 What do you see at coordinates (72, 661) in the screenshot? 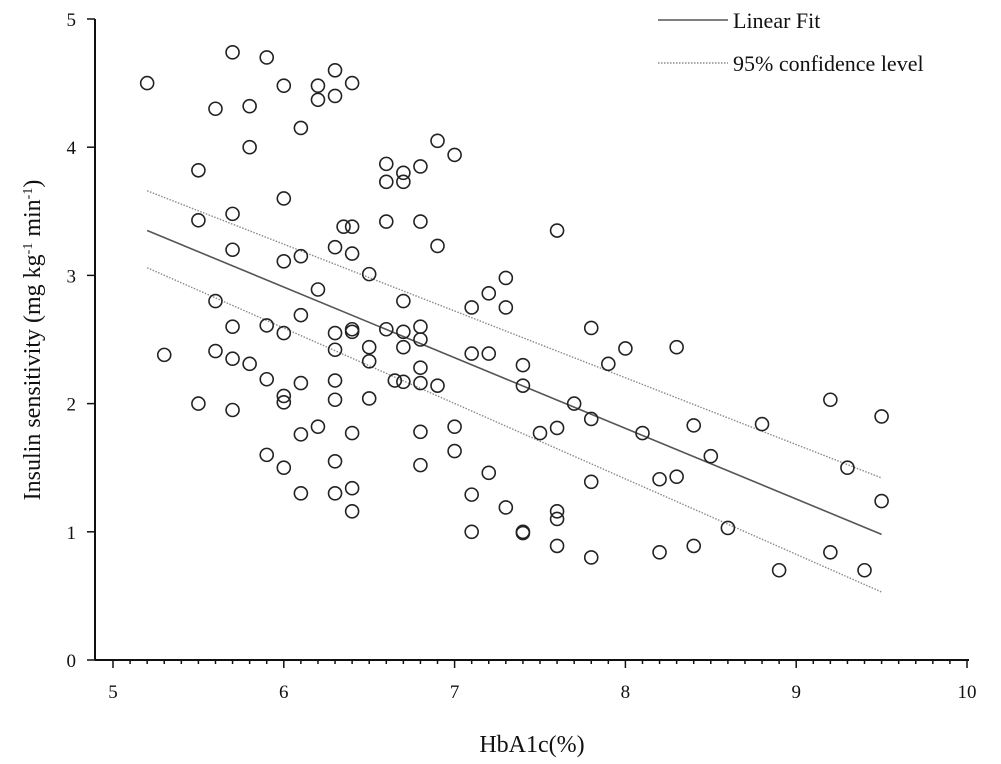
I see `y-tick-label: 0` at bounding box center [72, 661].